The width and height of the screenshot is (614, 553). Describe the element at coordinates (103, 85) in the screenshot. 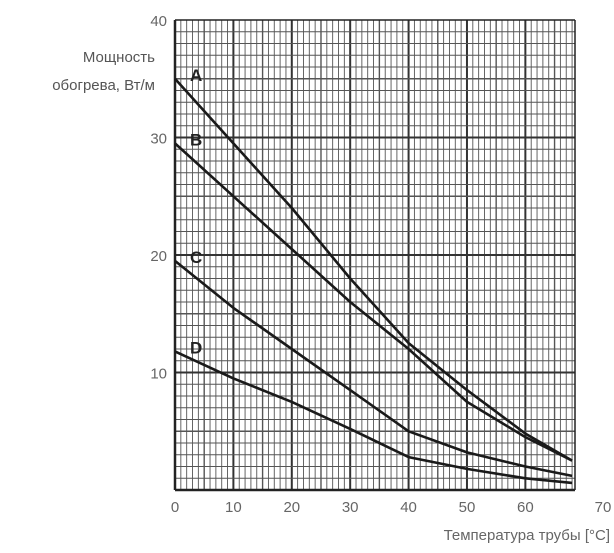

I see `y-axis-label-line-2: обогрева, Вт/м` at that location.